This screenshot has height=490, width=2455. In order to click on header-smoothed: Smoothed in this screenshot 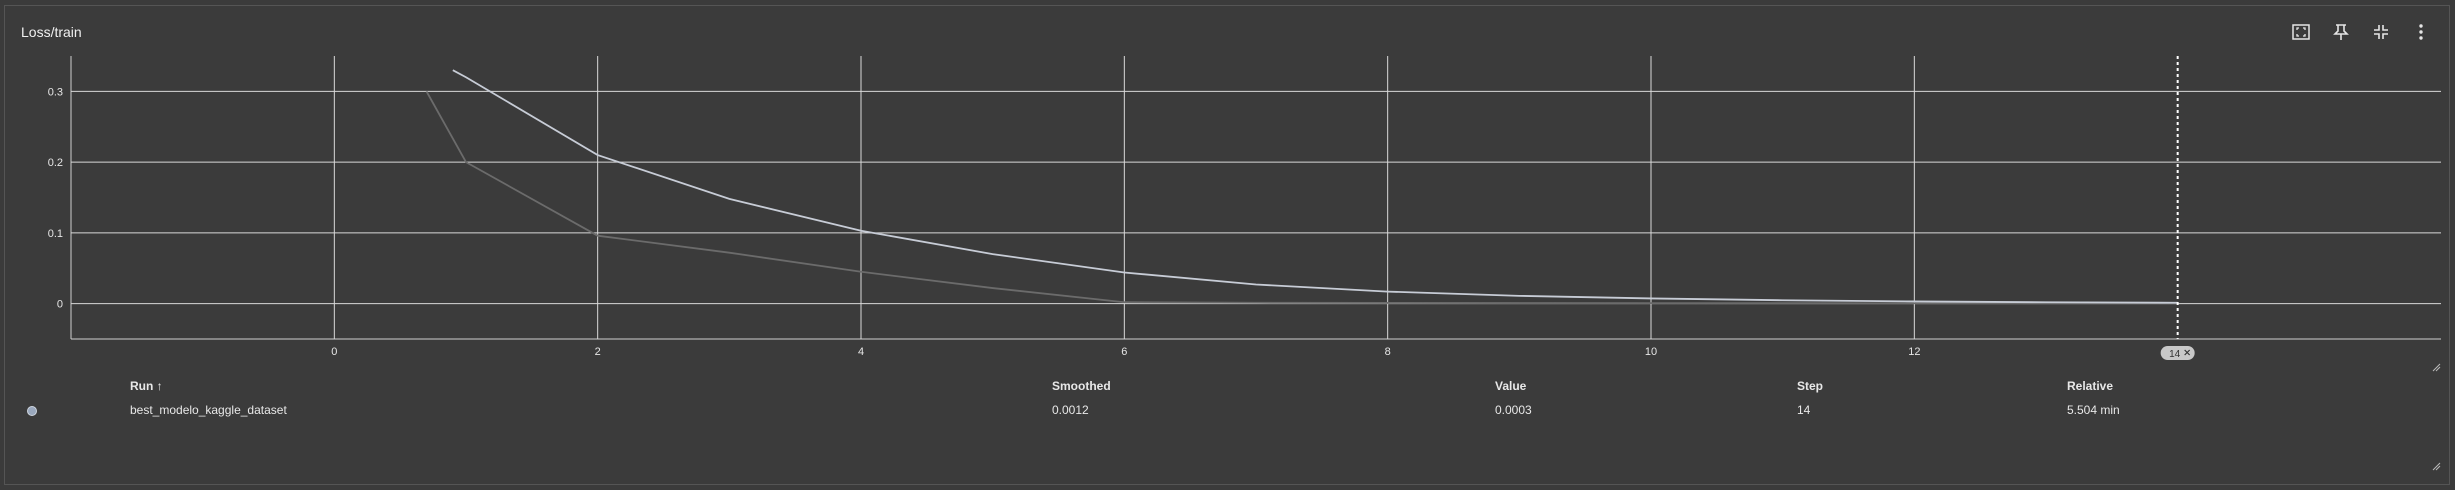, I will do `click(1081, 386)`.